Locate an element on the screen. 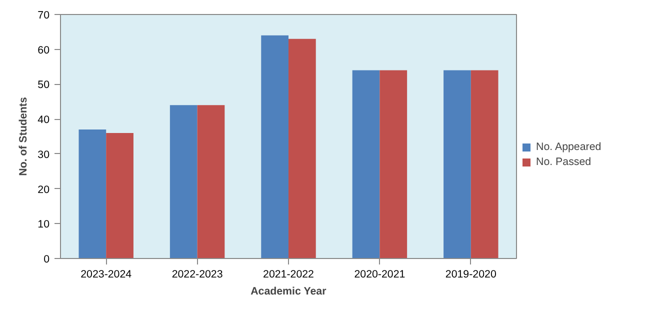  x-axis-title: Academic Year is located at coordinates (288, 292).